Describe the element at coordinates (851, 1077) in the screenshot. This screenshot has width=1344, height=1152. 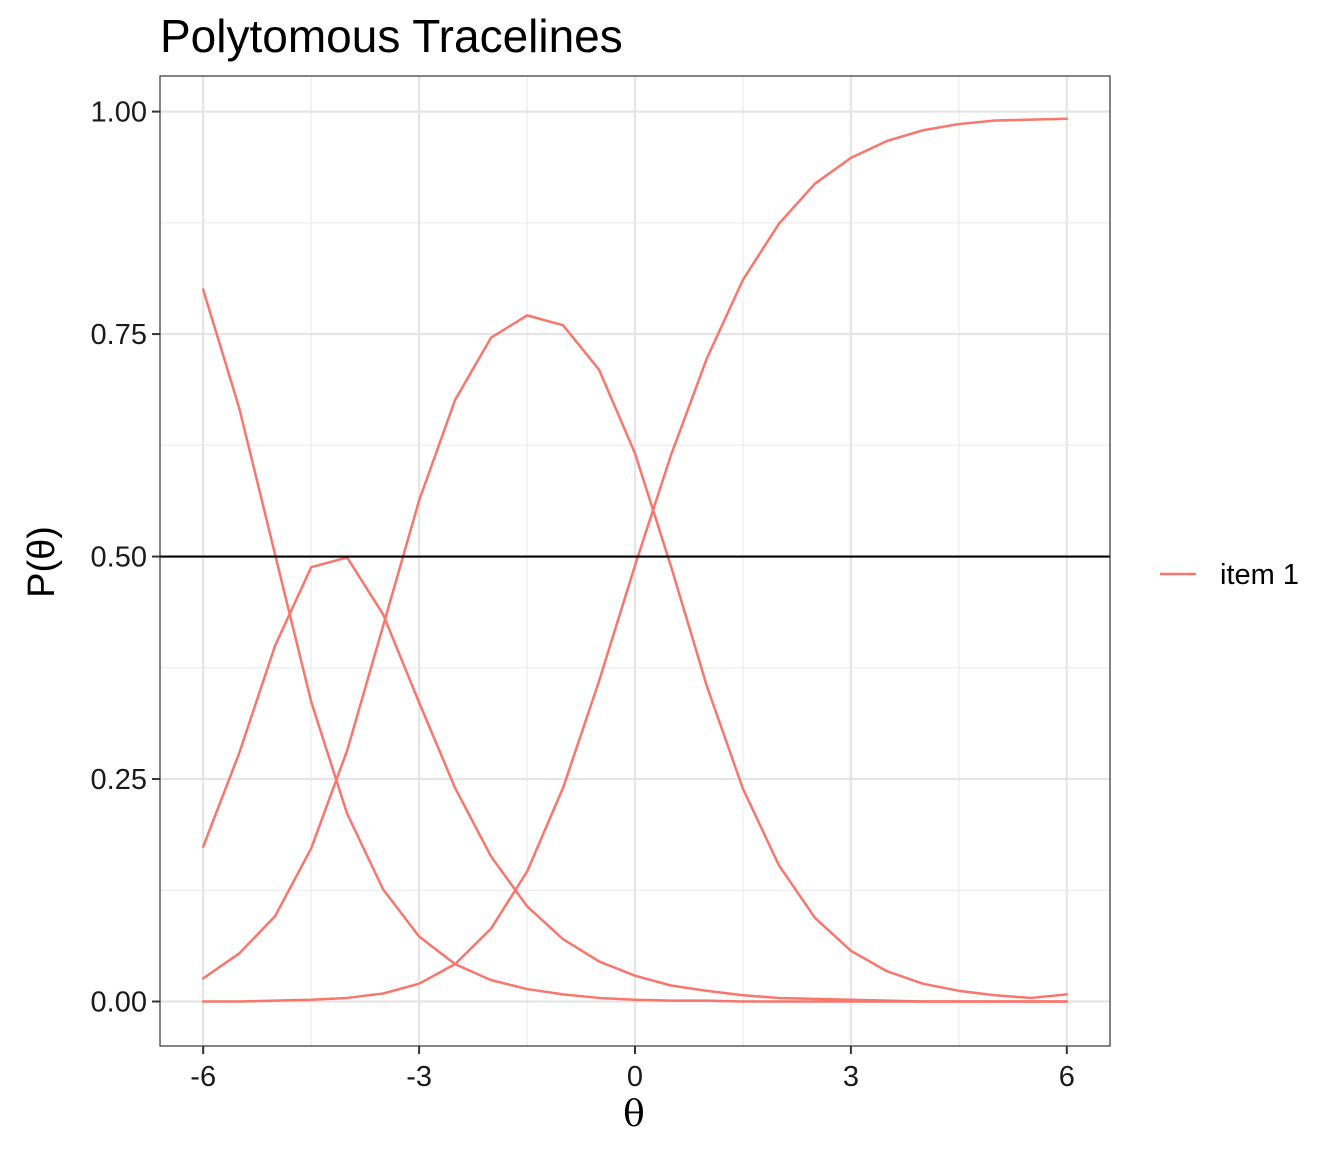
I see `x-tick-label: 3` at that location.